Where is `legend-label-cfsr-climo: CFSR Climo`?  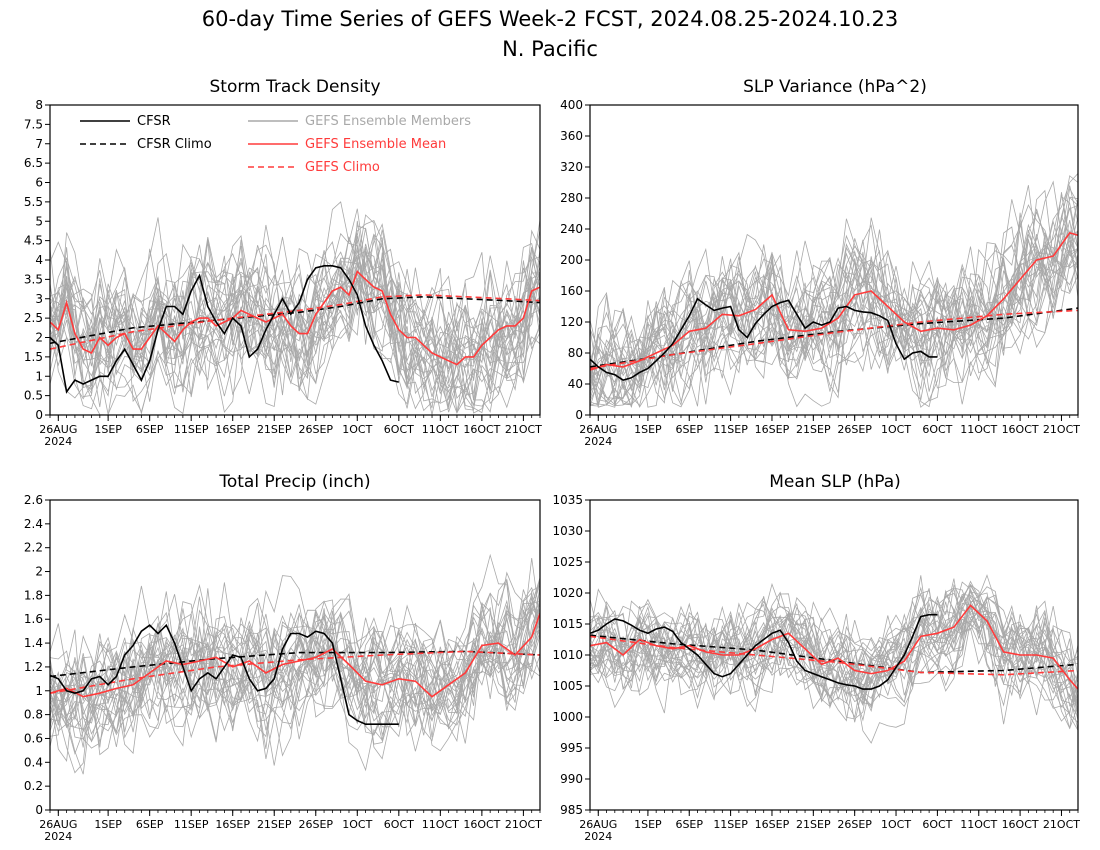
legend-label-cfsr-climo: CFSR Climo is located at coordinates (174, 144).